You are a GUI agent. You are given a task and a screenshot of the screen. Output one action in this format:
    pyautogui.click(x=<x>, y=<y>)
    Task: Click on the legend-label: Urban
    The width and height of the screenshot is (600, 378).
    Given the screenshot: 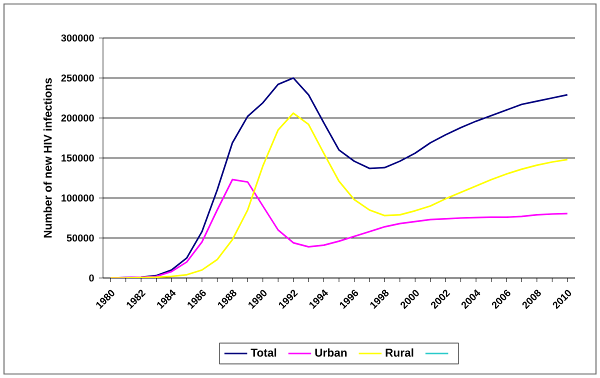 What is the action you would take?
    pyautogui.click(x=331, y=352)
    